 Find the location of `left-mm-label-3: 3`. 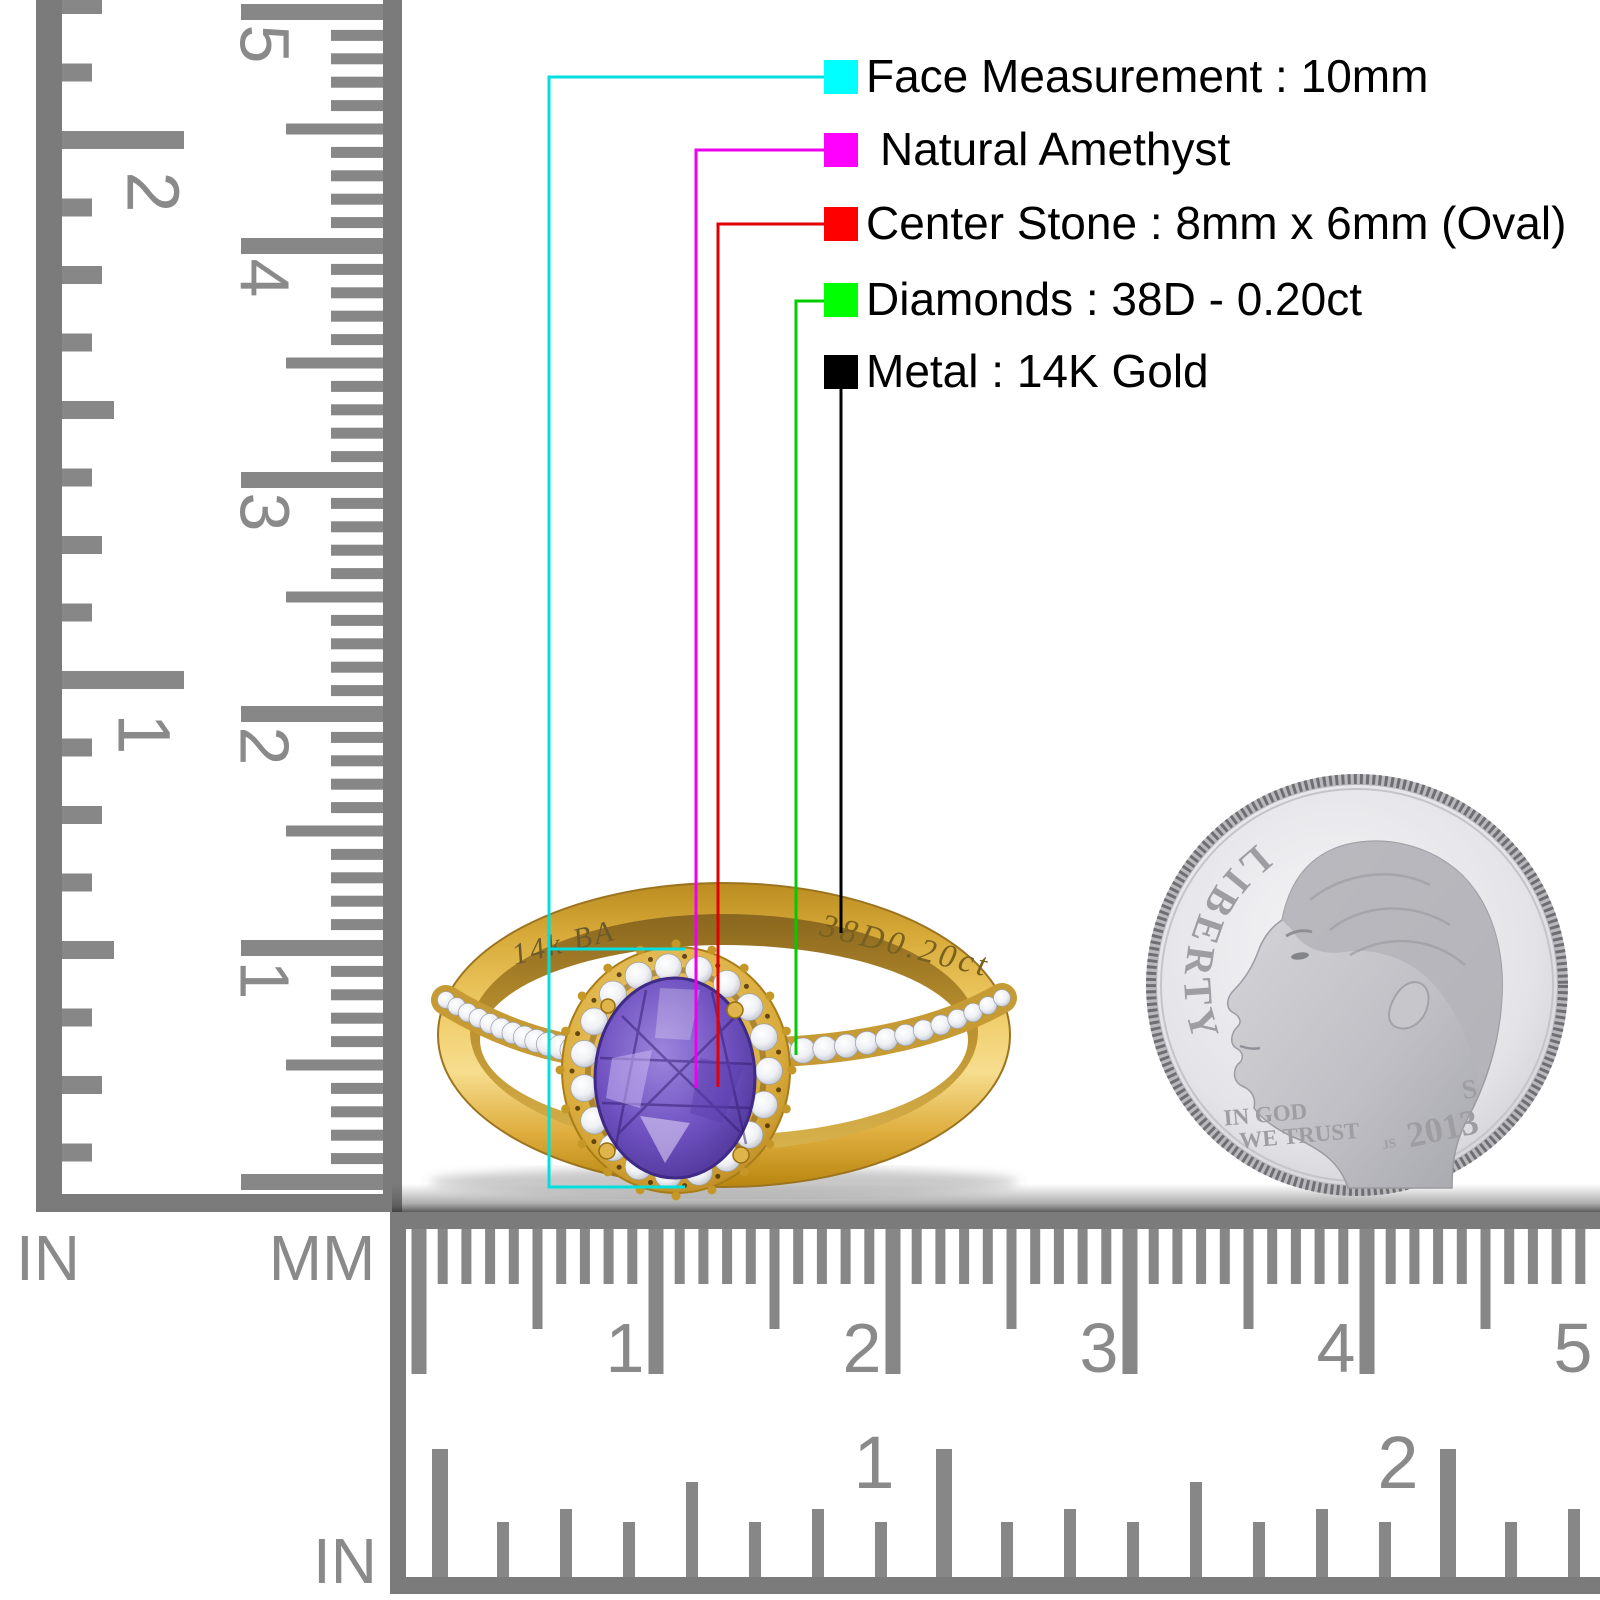

left-mm-label-3: 3 is located at coordinates (265, 512).